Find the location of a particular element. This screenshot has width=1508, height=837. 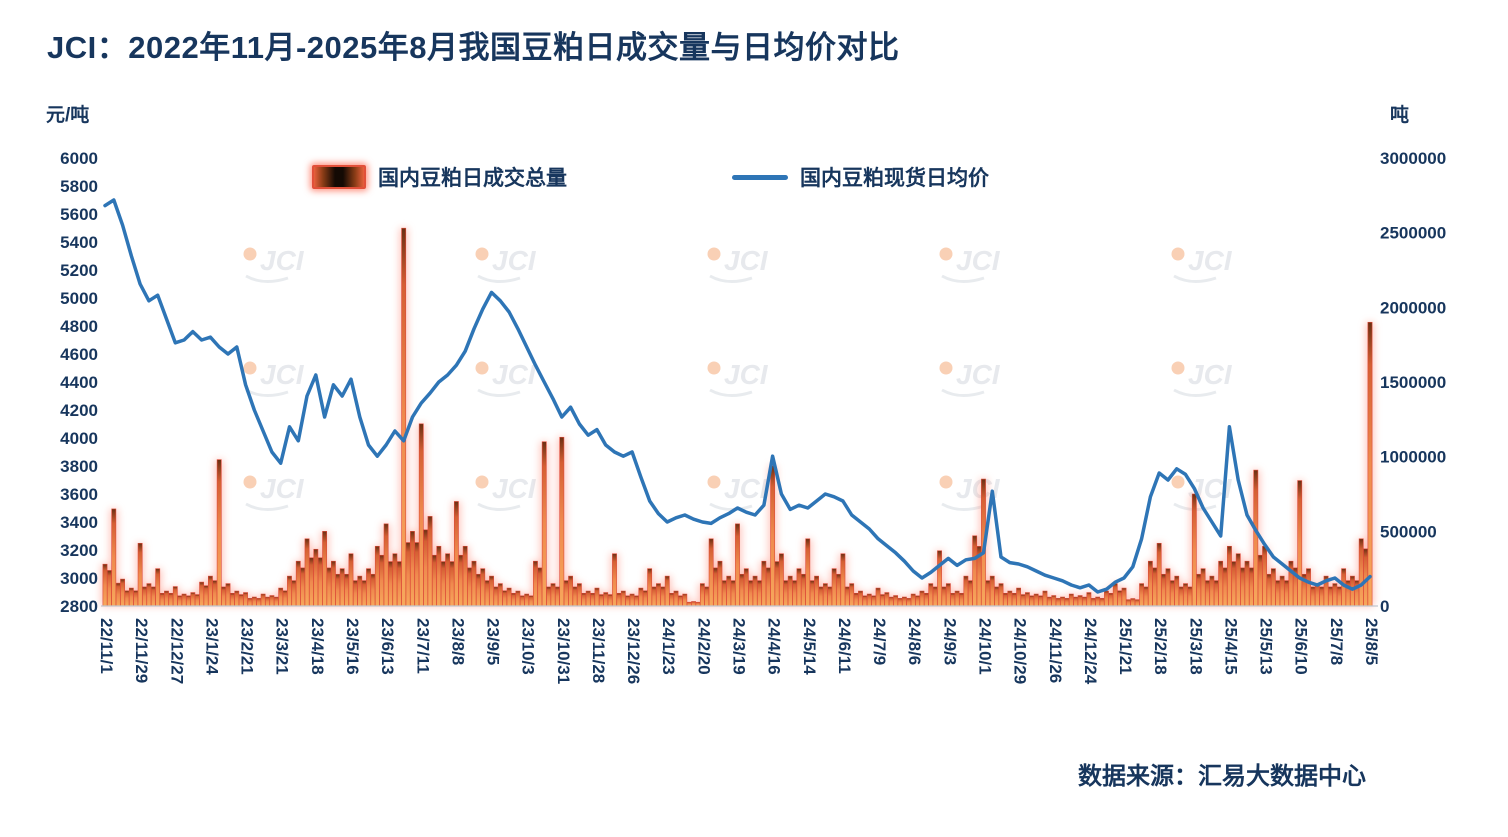

svg-text: 24/3/19 is located at coordinates (739, 646).